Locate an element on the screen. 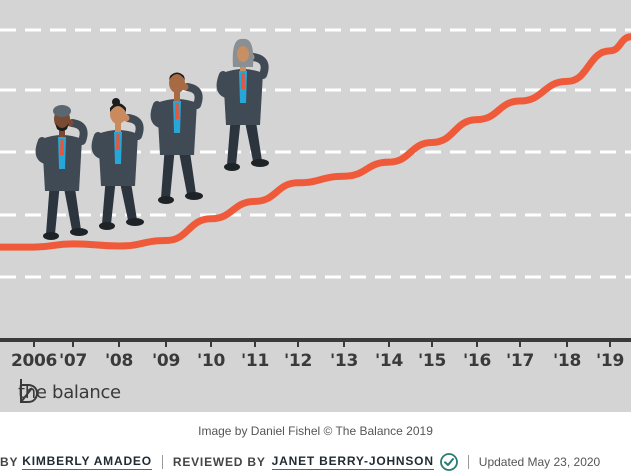 This screenshot has height=472, width=631. x-tick-label: '16 is located at coordinates (477, 361).